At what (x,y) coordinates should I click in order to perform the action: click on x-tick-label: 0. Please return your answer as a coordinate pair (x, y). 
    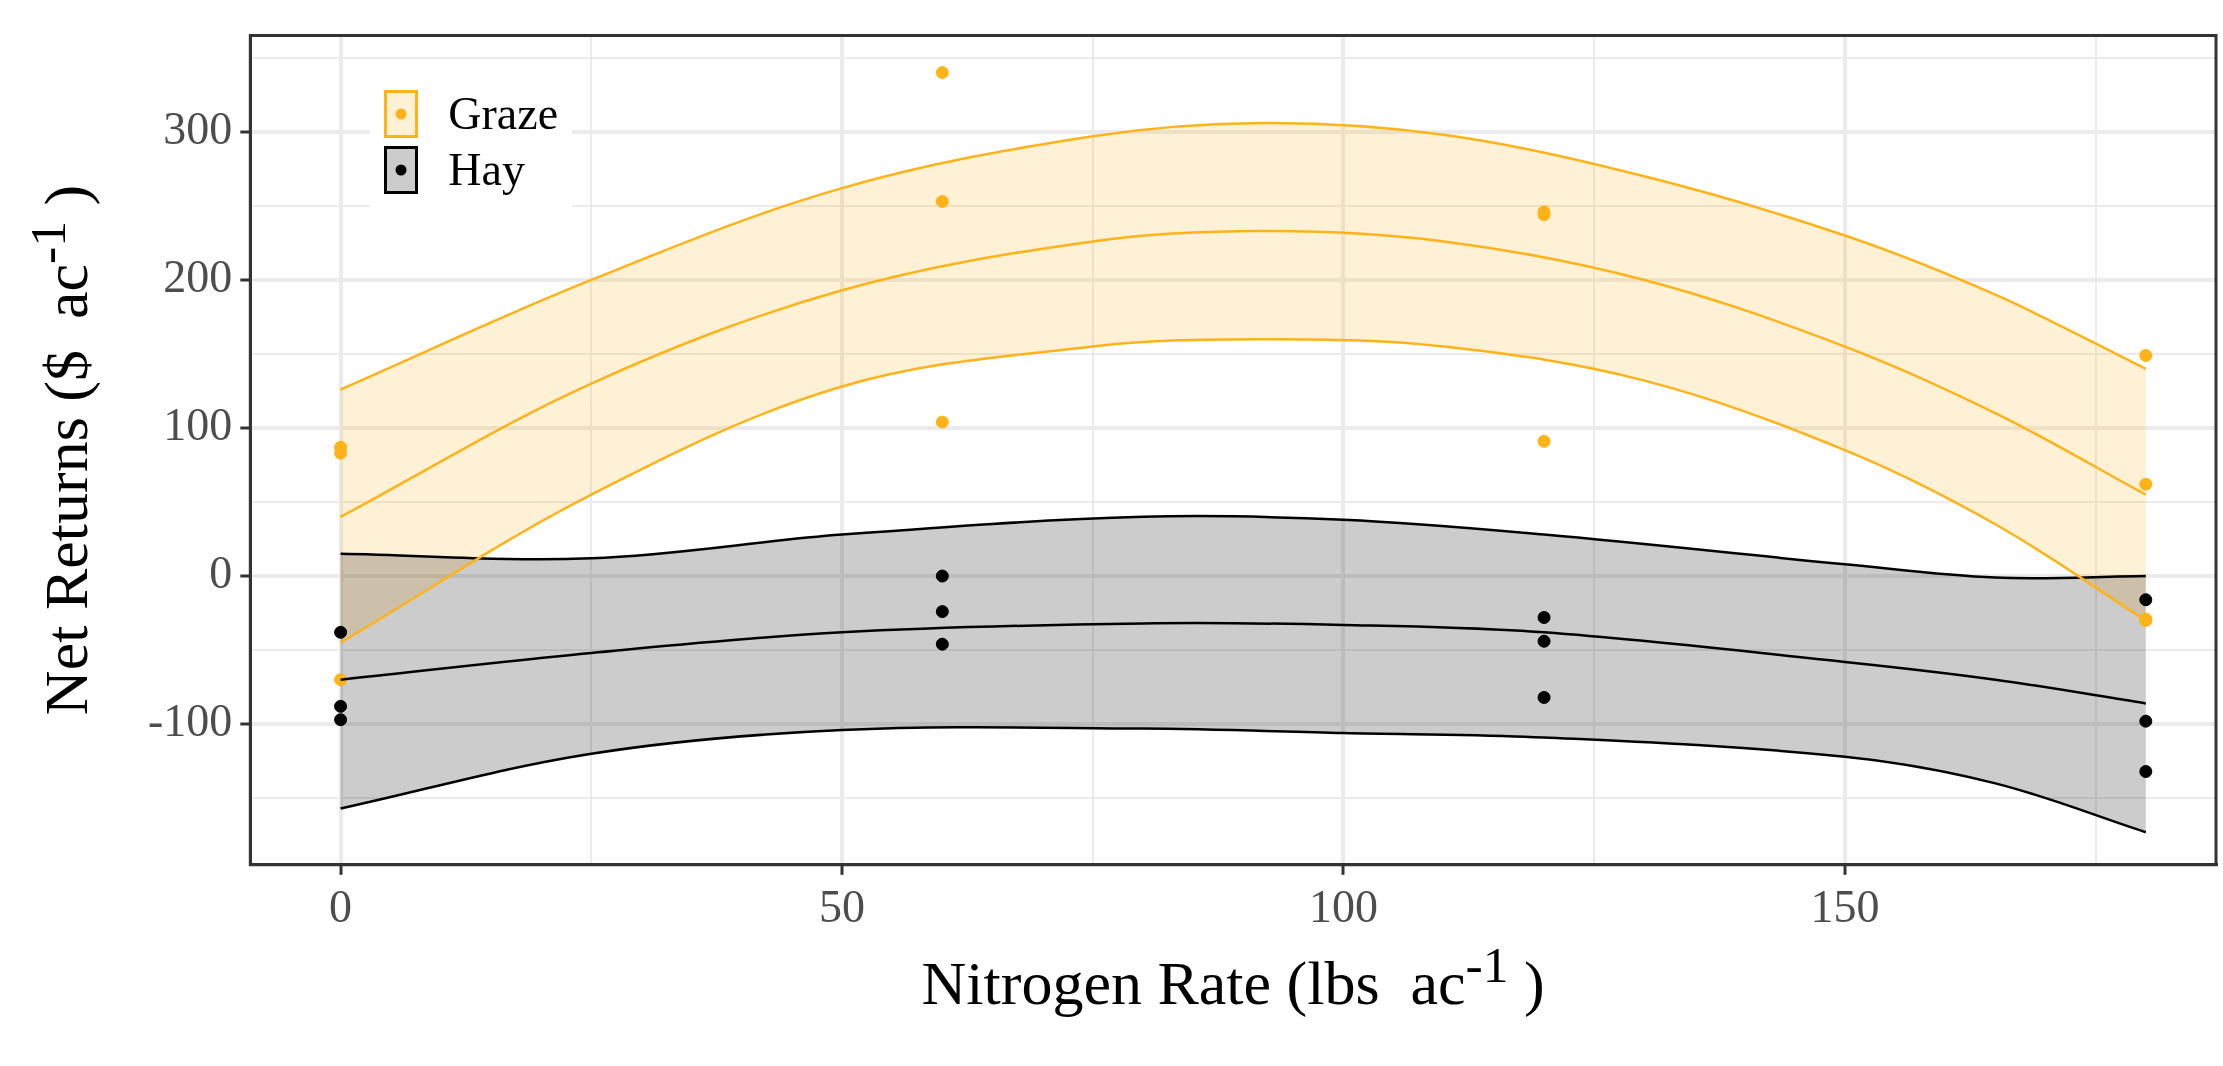
    Looking at the image, I should click on (341, 907).